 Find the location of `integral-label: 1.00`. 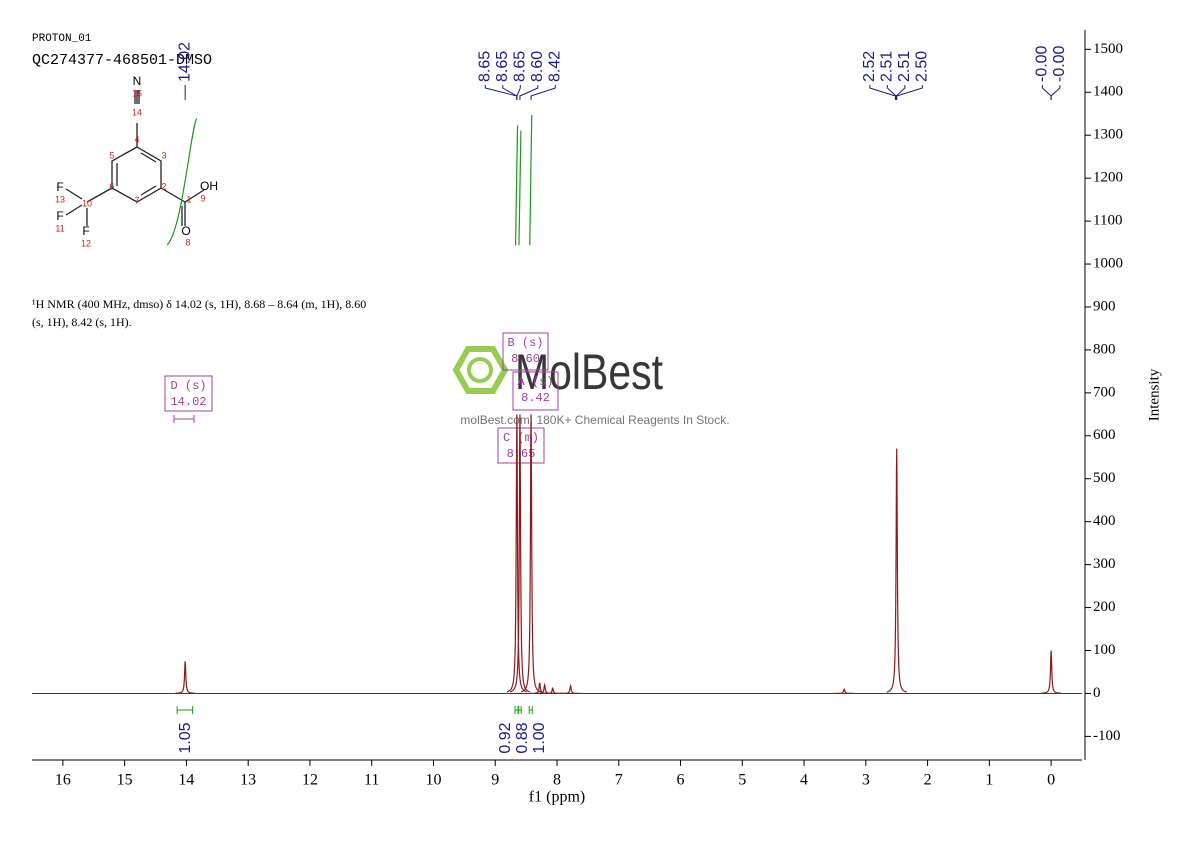

integral-label: 1.00 is located at coordinates (539, 737).